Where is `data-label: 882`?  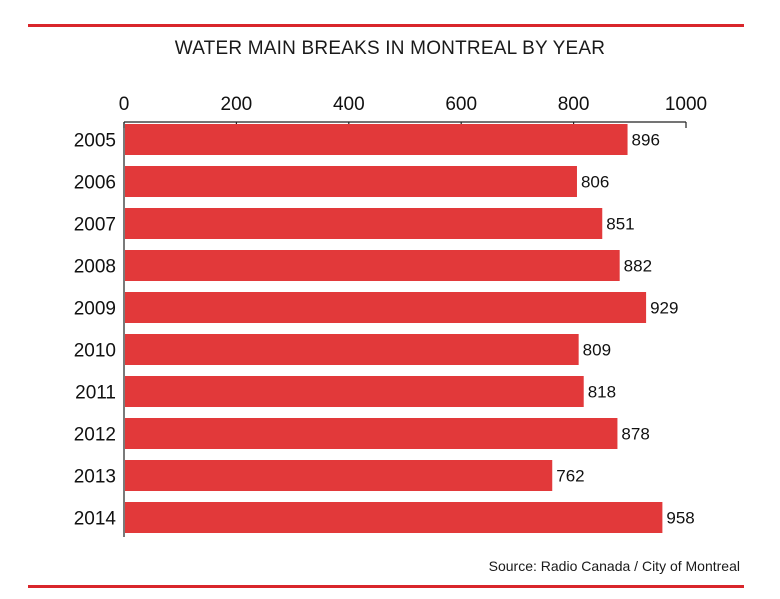
data-label: 882 is located at coordinates (638, 266).